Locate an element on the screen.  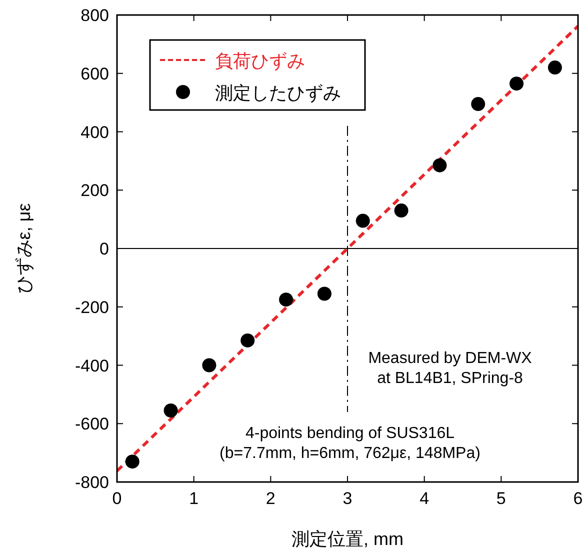
x-tick-label: 4 is located at coordinates (425, 498).